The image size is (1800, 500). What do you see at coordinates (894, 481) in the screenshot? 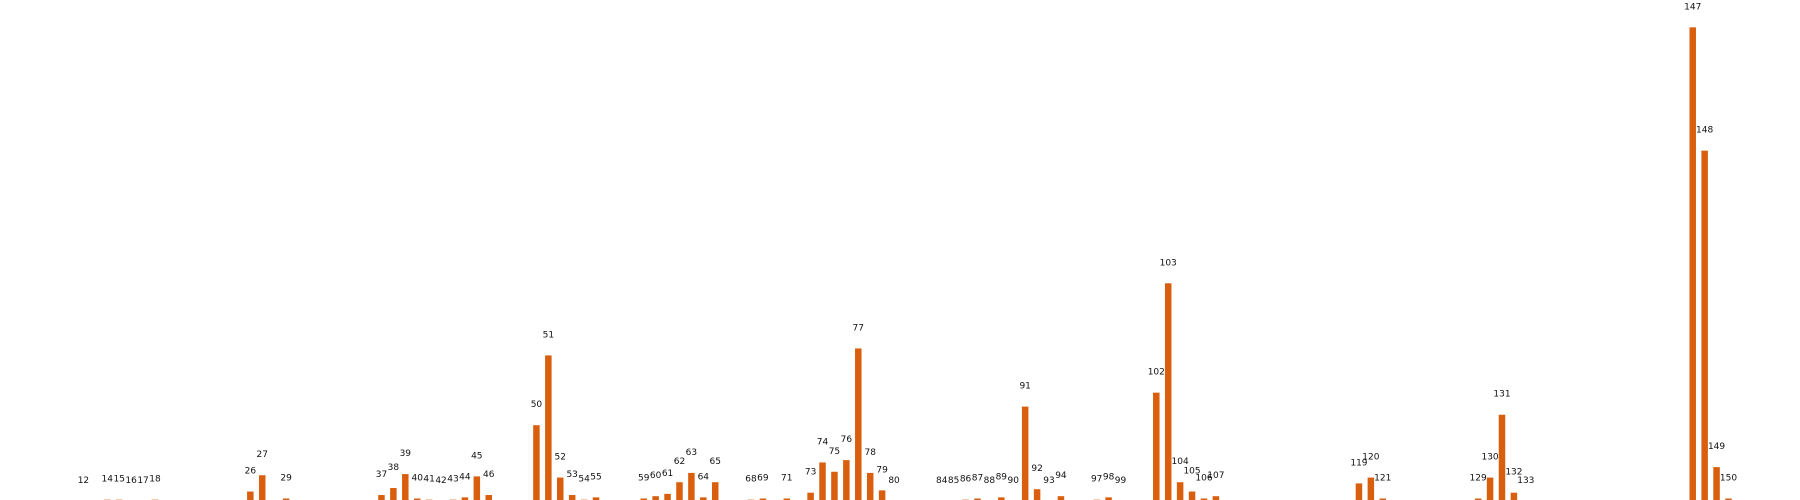
I see `bar-label: 80` at bounding box center [894, 481].